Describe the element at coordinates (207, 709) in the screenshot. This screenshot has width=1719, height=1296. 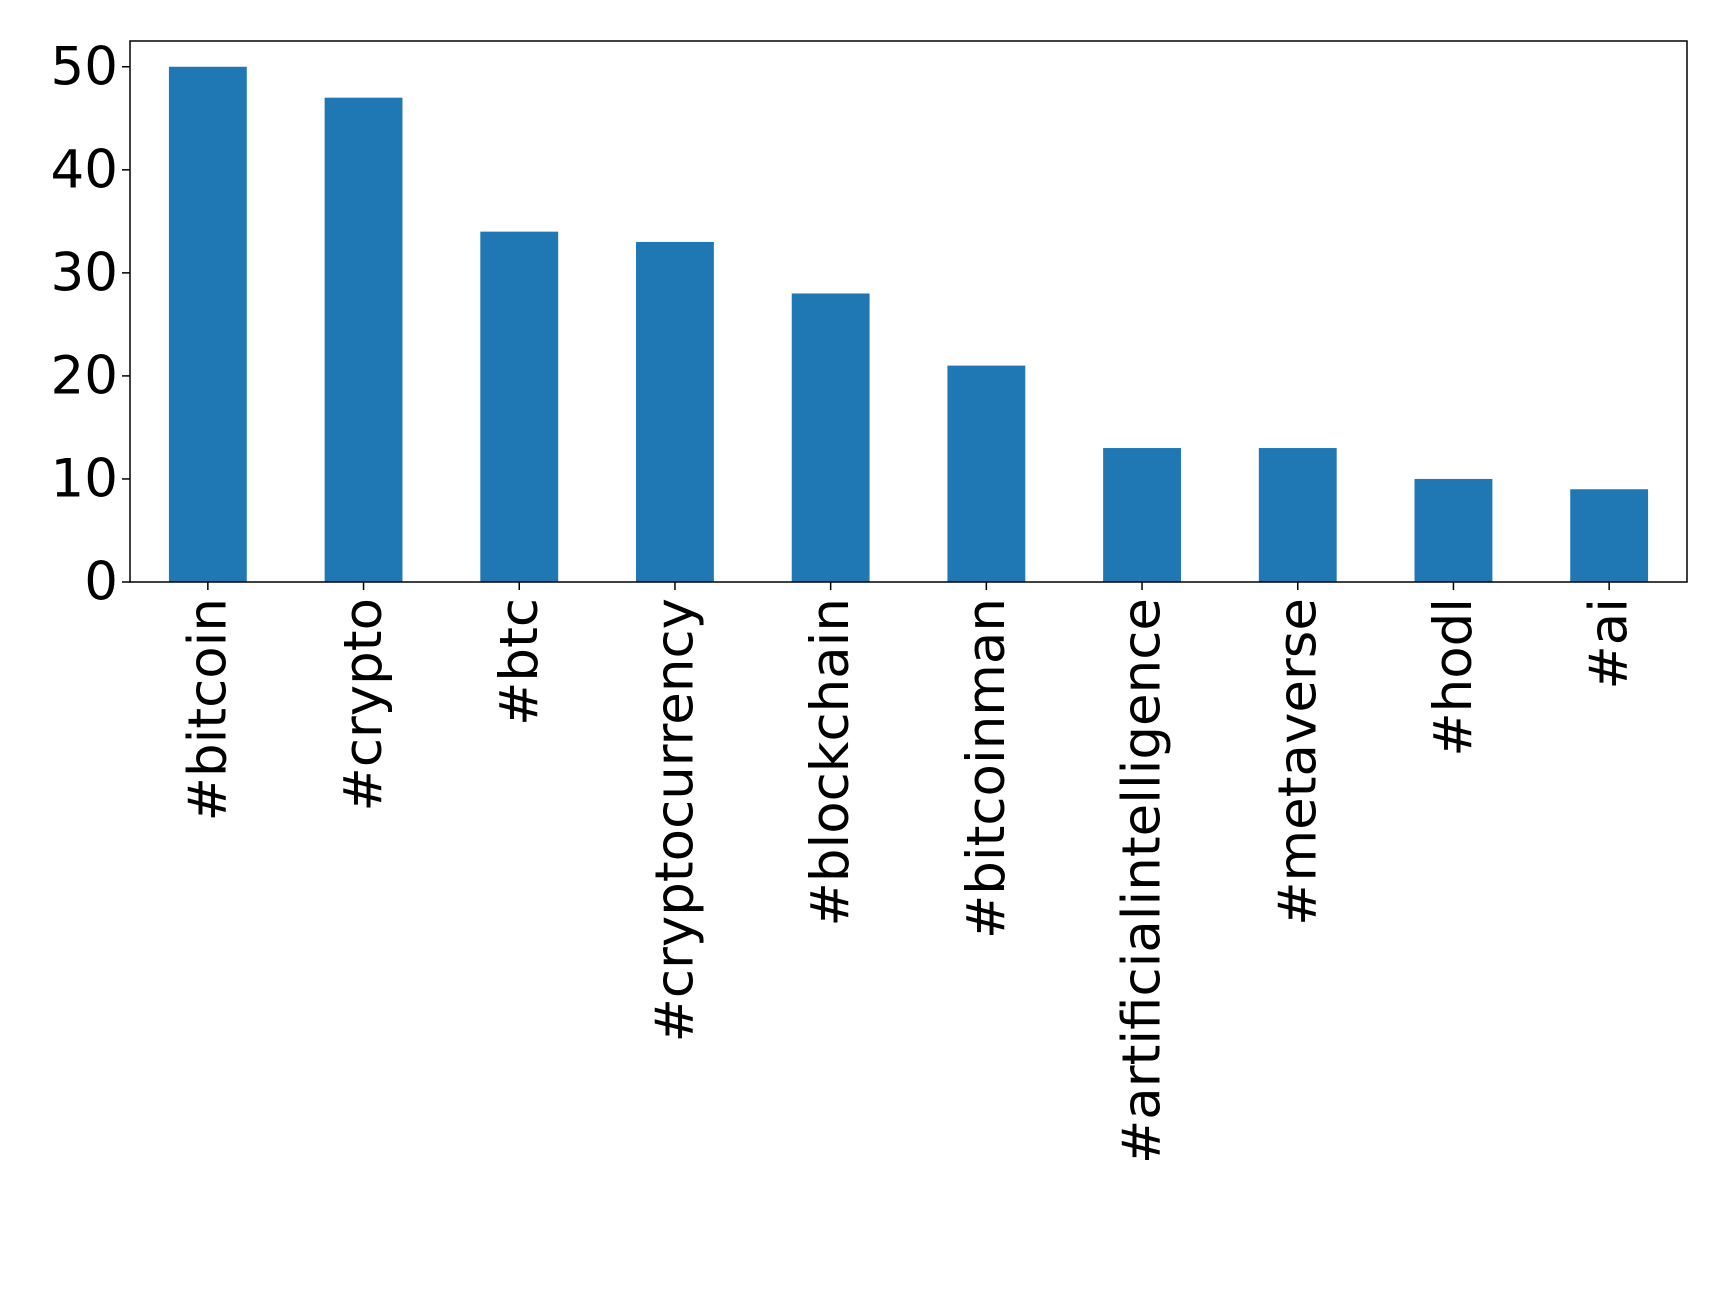
I see `x-tick-label: #bitcoin` at that location.